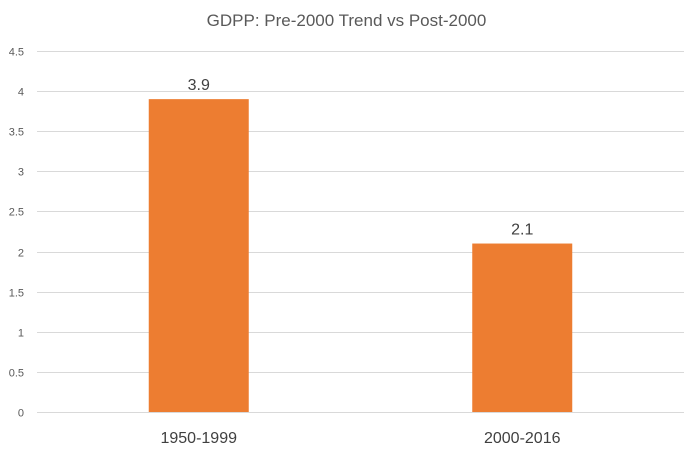  I want to click on y-tick-label: 1.5, so click(16, 294).